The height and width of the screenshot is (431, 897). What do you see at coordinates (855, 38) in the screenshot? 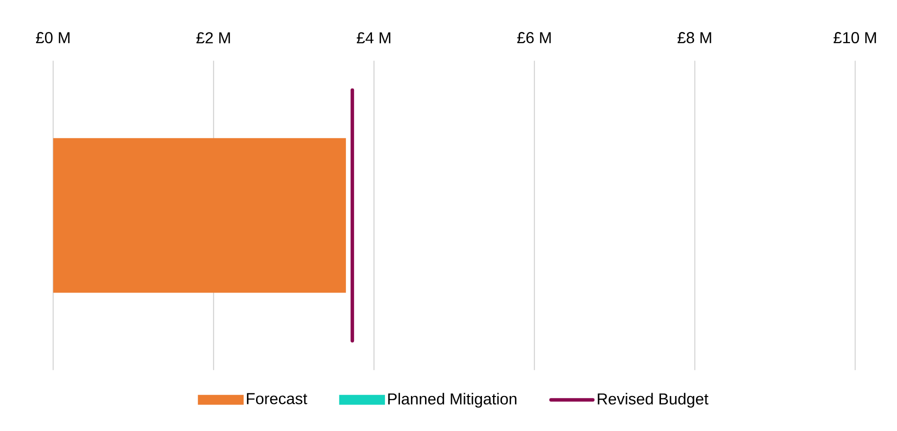
I see `x-tick-label: £10 M` at bounding box center [855, 38].